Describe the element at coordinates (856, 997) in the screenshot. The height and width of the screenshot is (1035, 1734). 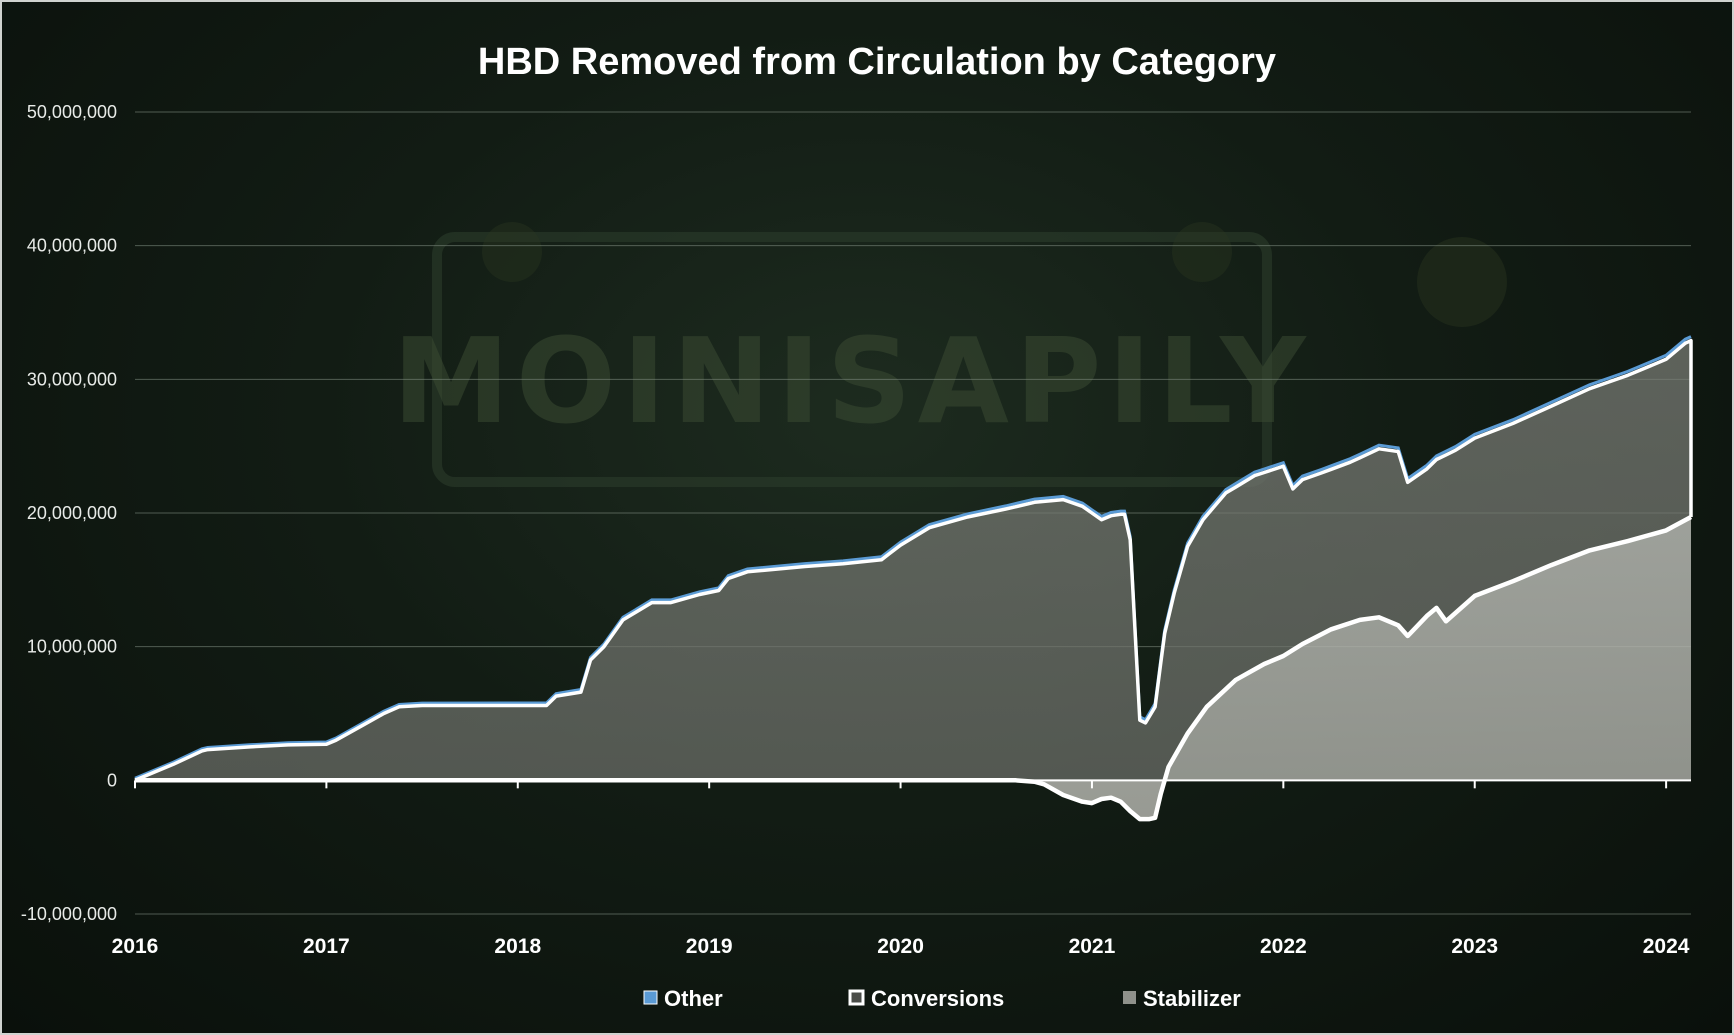
I see `legend-swatch-conversions` at that location.